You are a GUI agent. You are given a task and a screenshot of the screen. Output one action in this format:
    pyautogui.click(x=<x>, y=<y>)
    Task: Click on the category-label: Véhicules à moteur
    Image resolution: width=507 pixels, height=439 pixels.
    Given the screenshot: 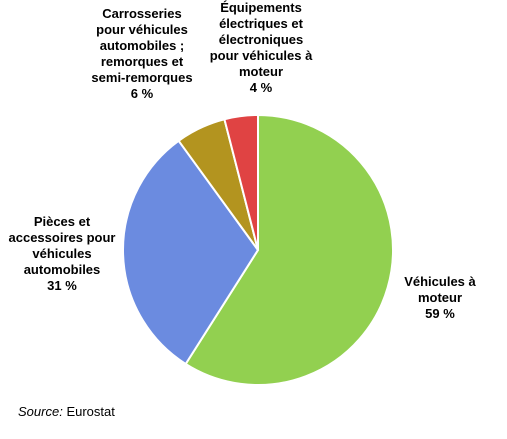 What is the action you would take?
    pyautogui.click(x=440, y=289)
    